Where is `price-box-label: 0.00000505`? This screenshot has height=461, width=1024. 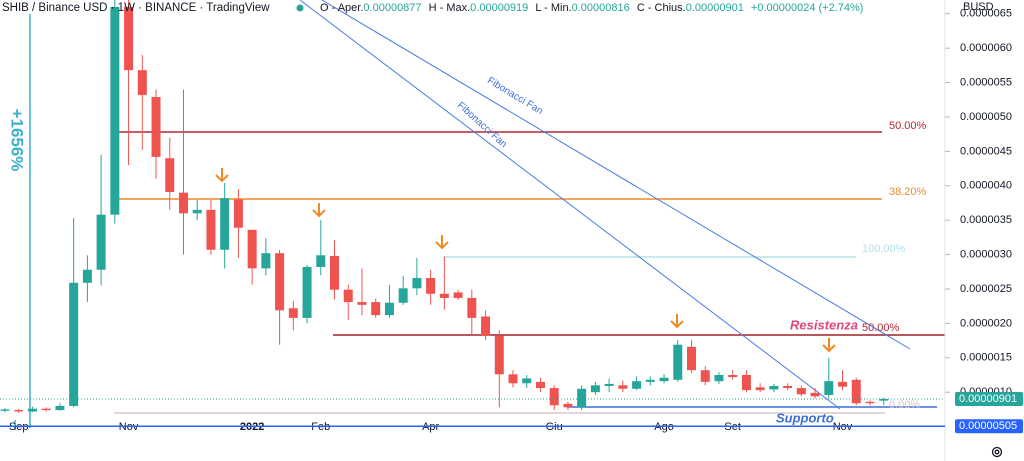
price-box-label: 0.00000505 is located at coordinates (988, 426).